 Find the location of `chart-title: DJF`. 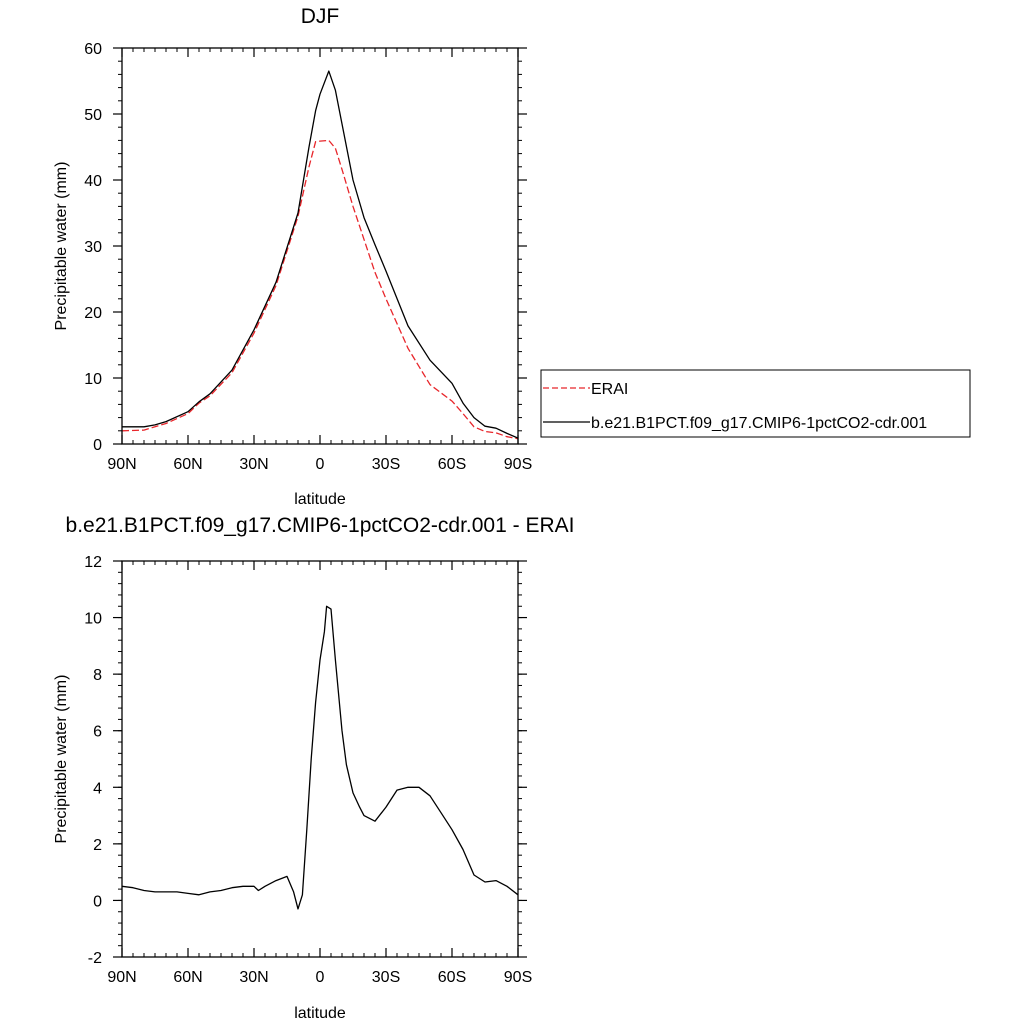

chart-title: DJF is located at coordinates (320, 16).